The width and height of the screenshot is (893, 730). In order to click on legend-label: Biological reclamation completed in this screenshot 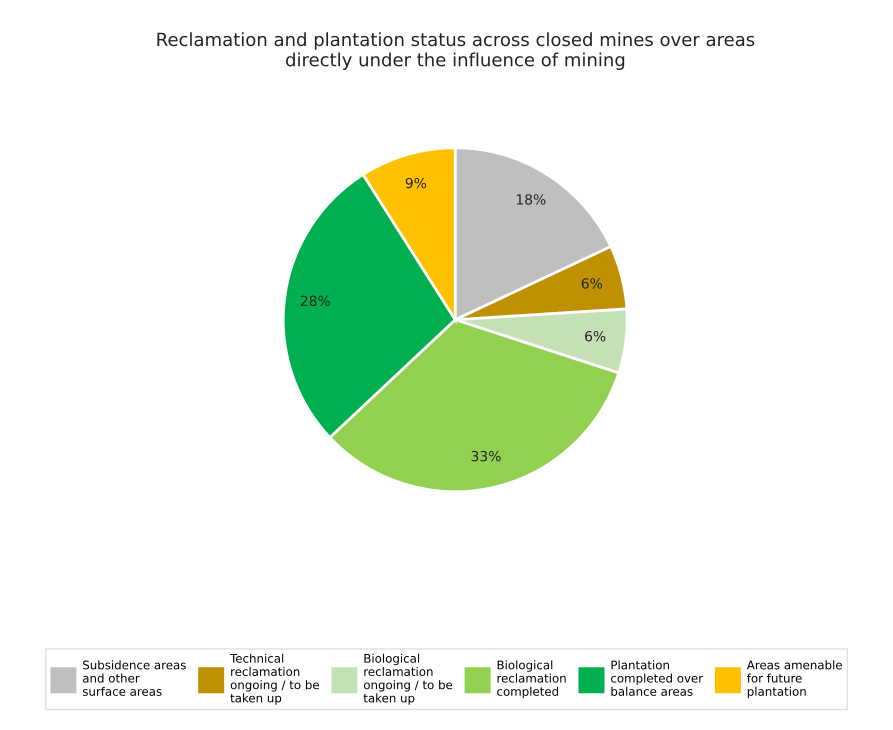, I will do `click(531, 679)`.